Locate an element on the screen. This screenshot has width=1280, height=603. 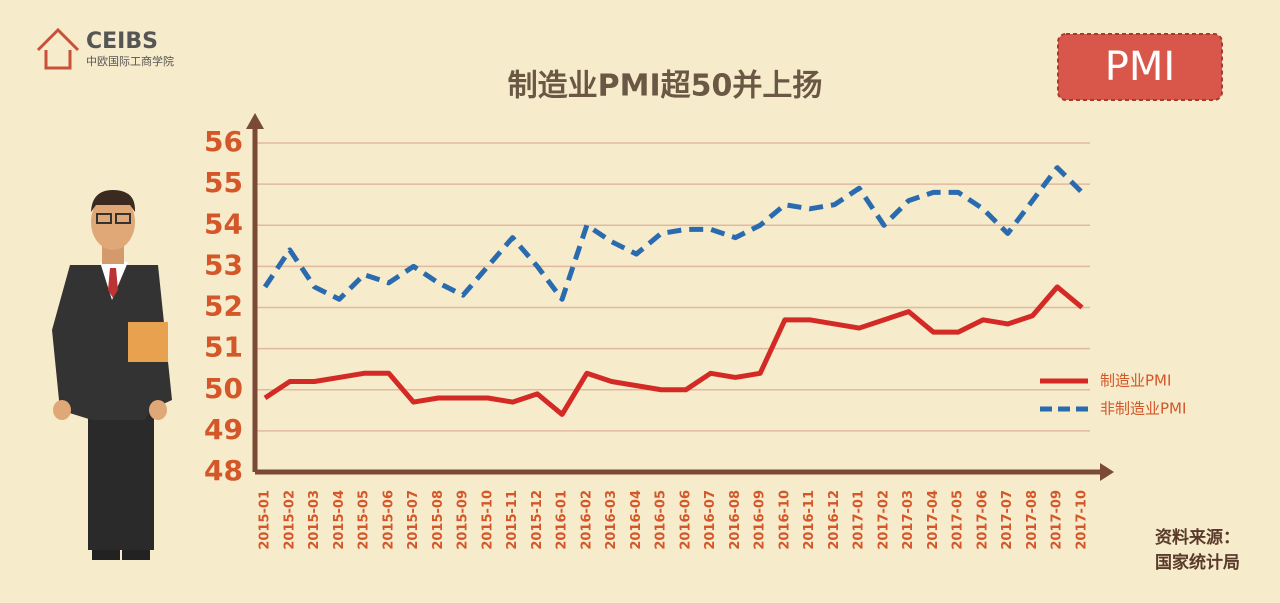
x-tick-label: 2015-09 is located at coordinates (463, 520).